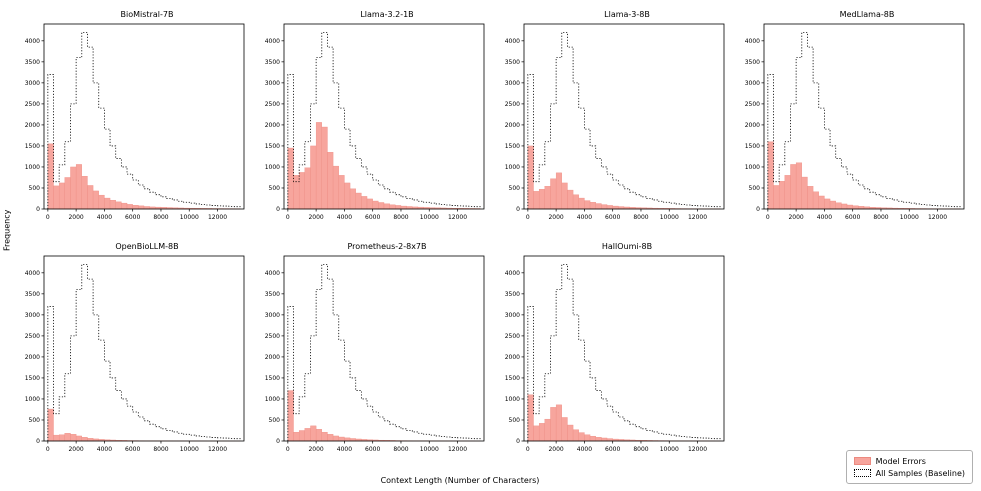 The width and height of the screenshot is (981, 491). What do you see at coordinates (900, 461) in the screenshot?
I see `legend-label-model-errors: Model Errors` at bounding box center [900, 461].